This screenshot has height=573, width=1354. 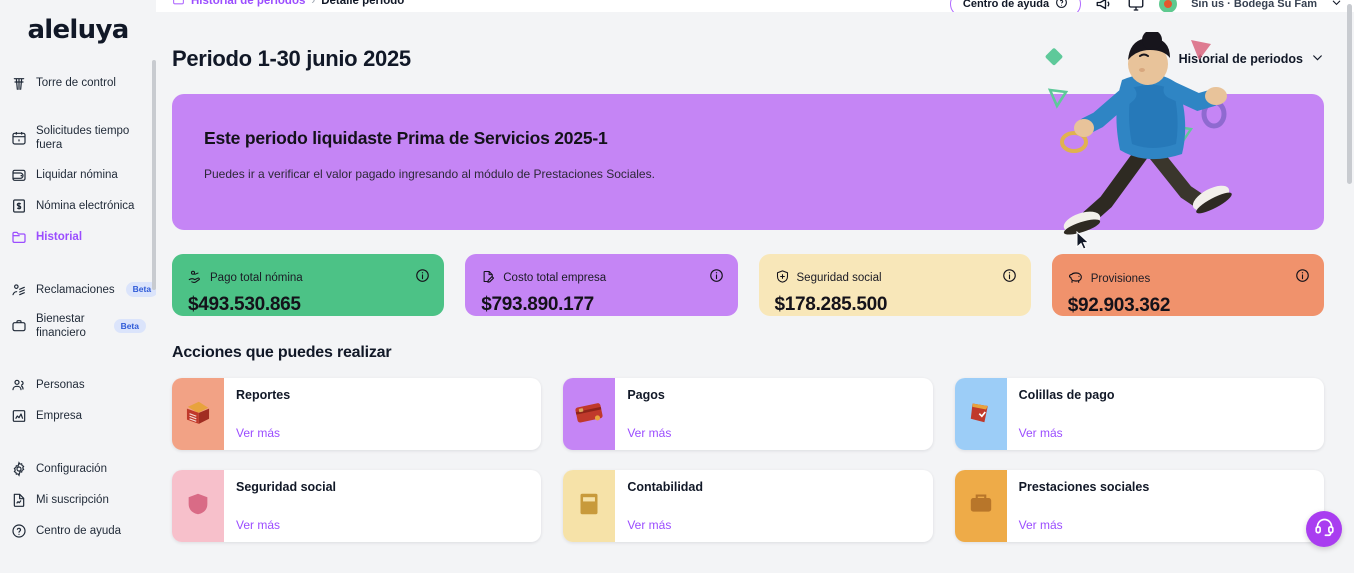 I want to click on action-name: Colillas de pago, so click(x=1066, y=395).